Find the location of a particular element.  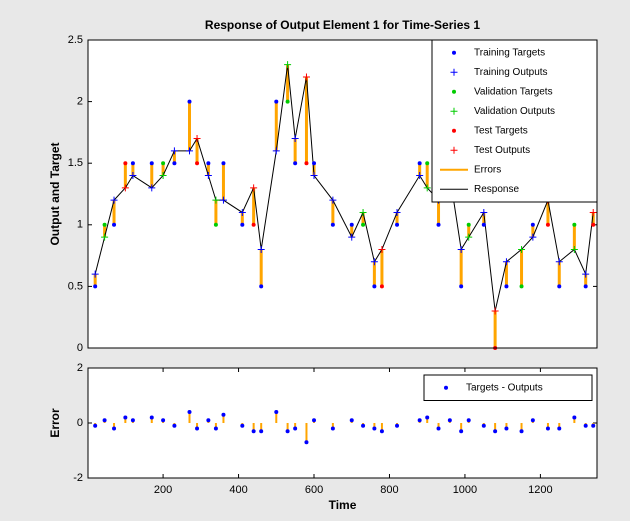

y-tick-label: 1.5 is located at coordinates (75, 163).